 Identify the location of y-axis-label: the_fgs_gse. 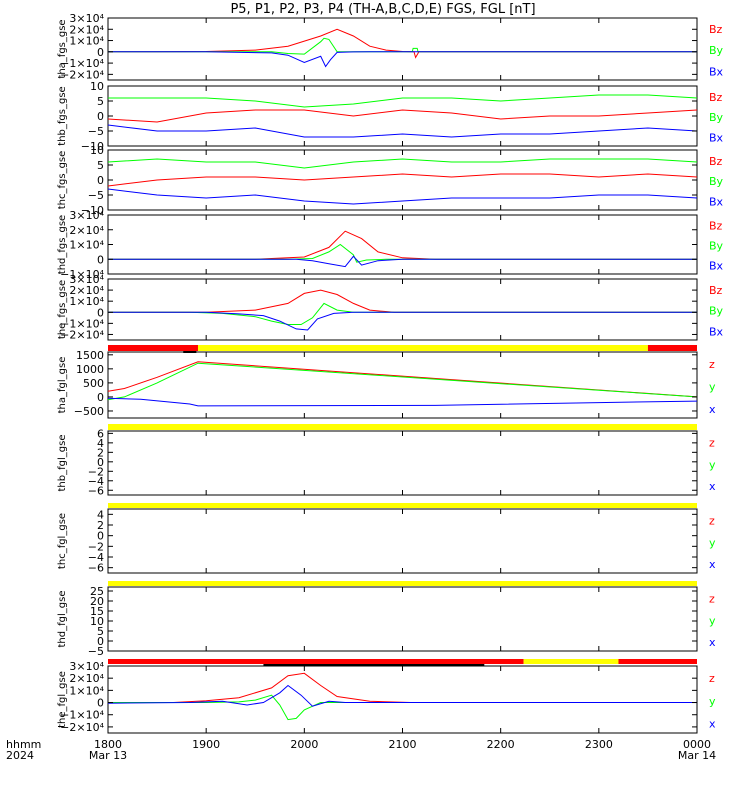
(62, 309).